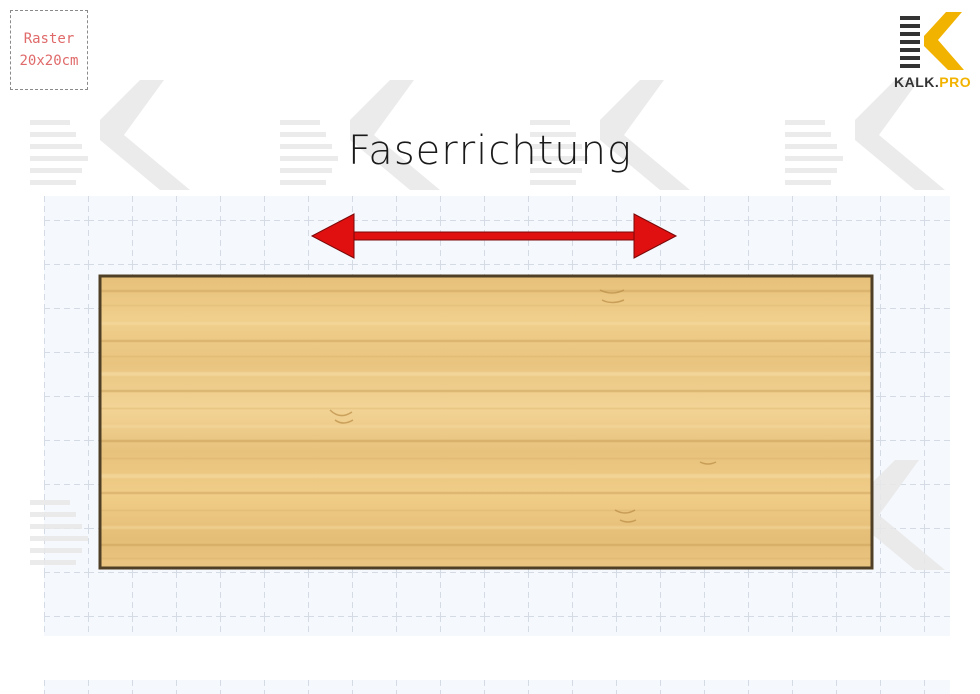 The image size is (980, 694). I want to click on kalk-pro-logo-icon, so click(932, 41).